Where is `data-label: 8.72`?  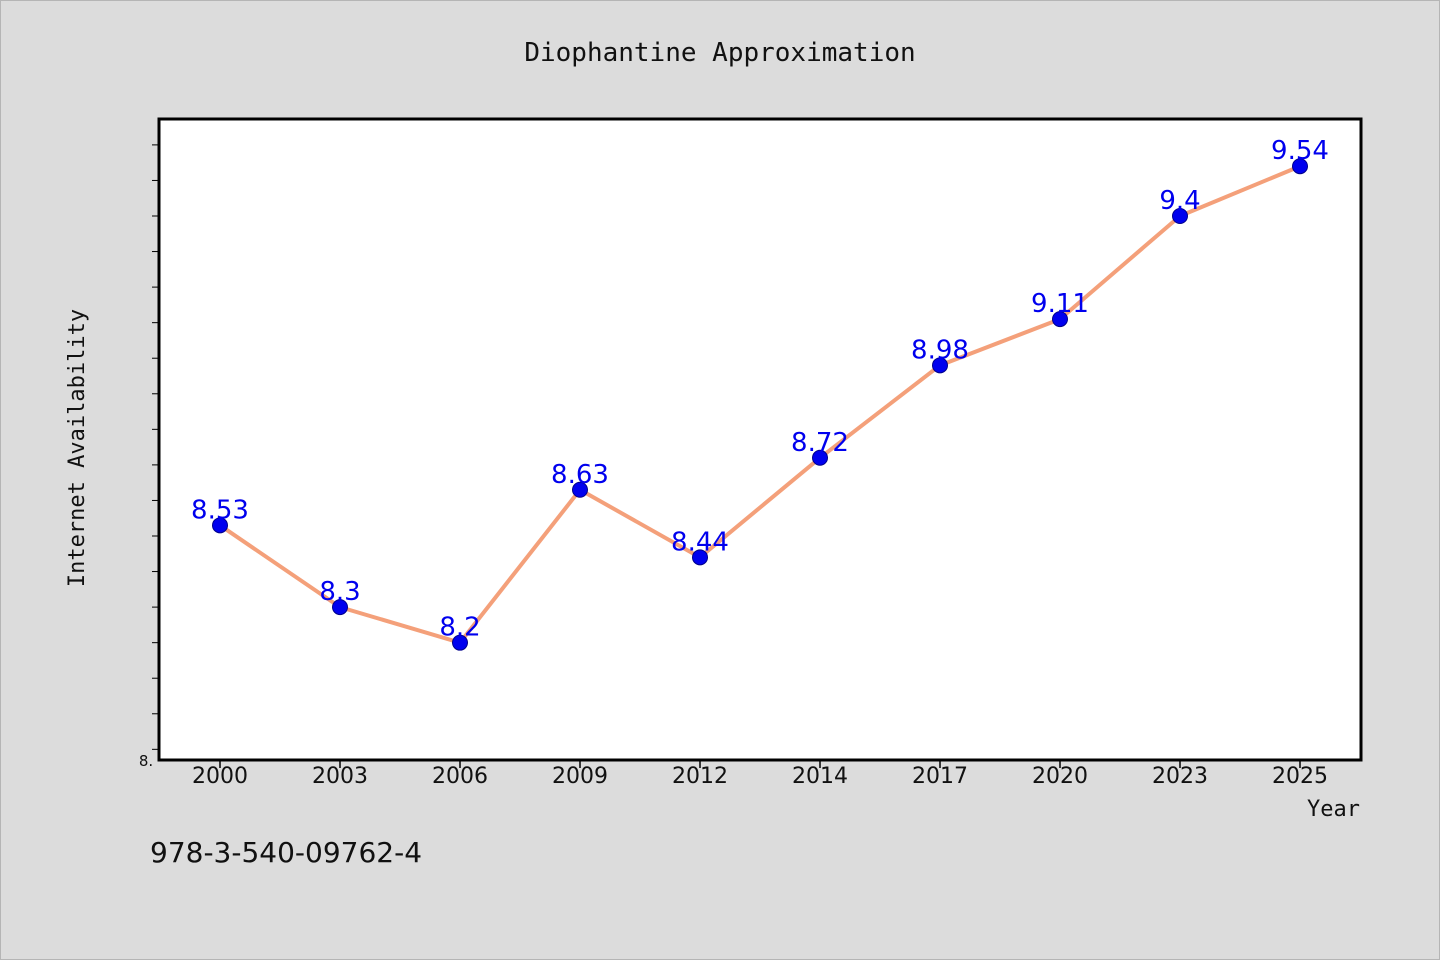 data-label: 8.72 is located at coordinates (820, 443).